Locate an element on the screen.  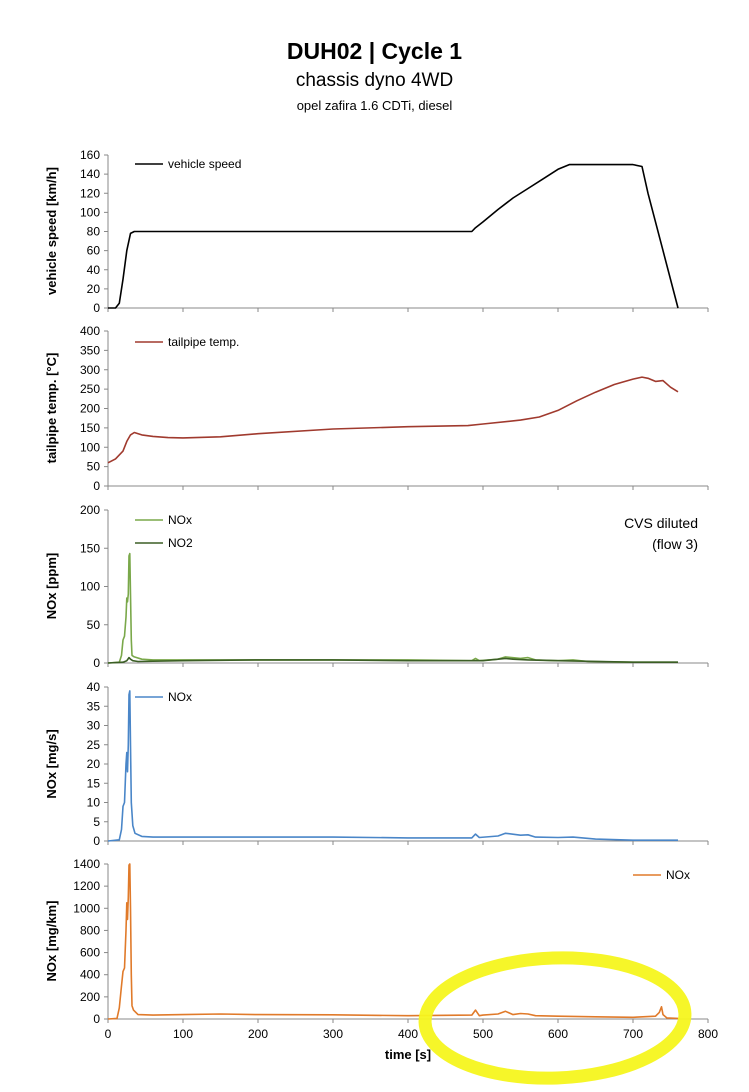
x-tick-label: 0 is located at coordinates (108, 1034).